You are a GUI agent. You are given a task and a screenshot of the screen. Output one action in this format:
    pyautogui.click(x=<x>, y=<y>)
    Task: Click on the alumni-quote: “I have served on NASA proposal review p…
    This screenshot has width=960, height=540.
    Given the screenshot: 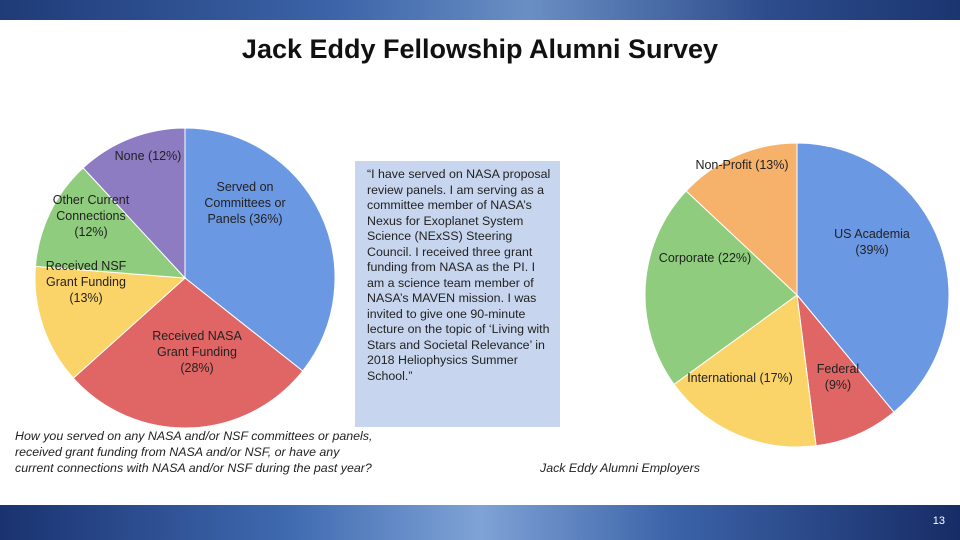 What is the action you would take?
    pyautogui.click(x=459, y=275)
    